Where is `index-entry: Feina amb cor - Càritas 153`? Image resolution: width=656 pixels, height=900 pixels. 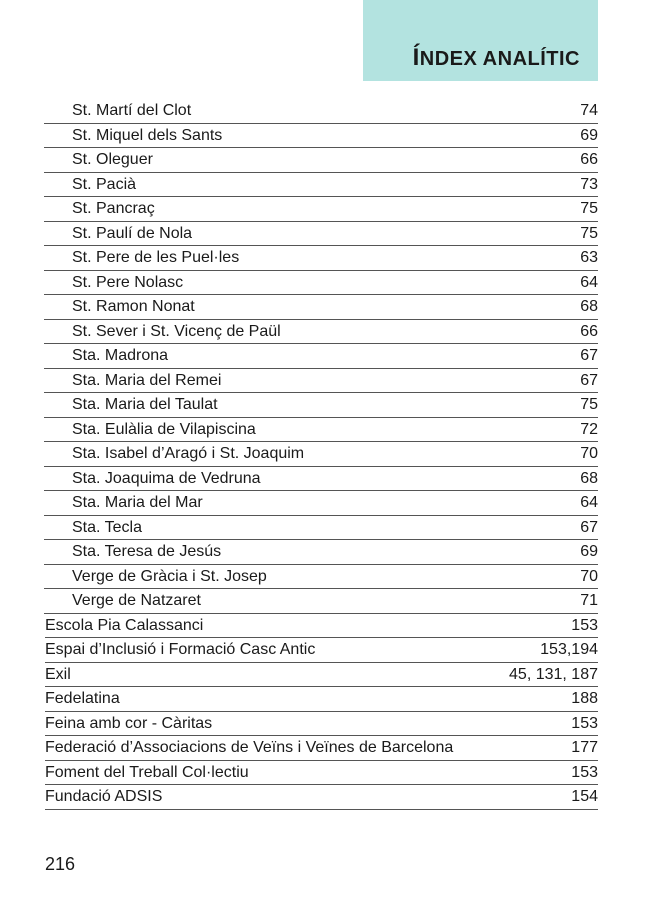 index-entry: Feina amb cor - Càritas 153 is located at coordinates (321, 725).